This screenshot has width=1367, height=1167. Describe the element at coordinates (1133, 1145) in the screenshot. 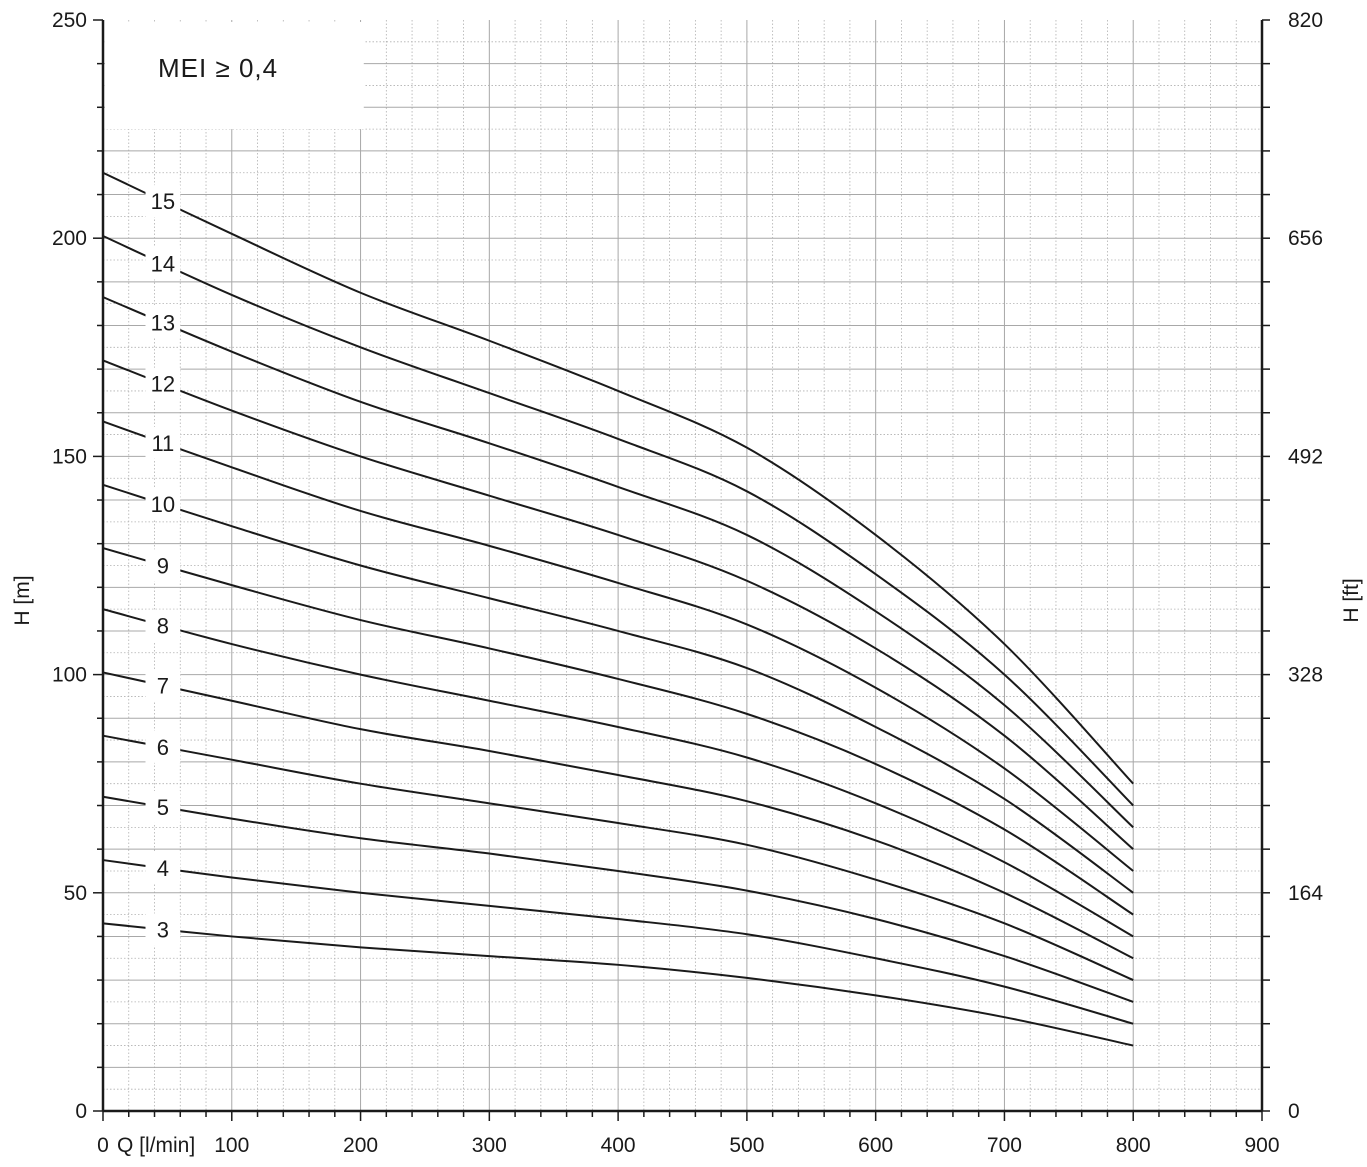

I see `x-tick-label: 800` at that location.